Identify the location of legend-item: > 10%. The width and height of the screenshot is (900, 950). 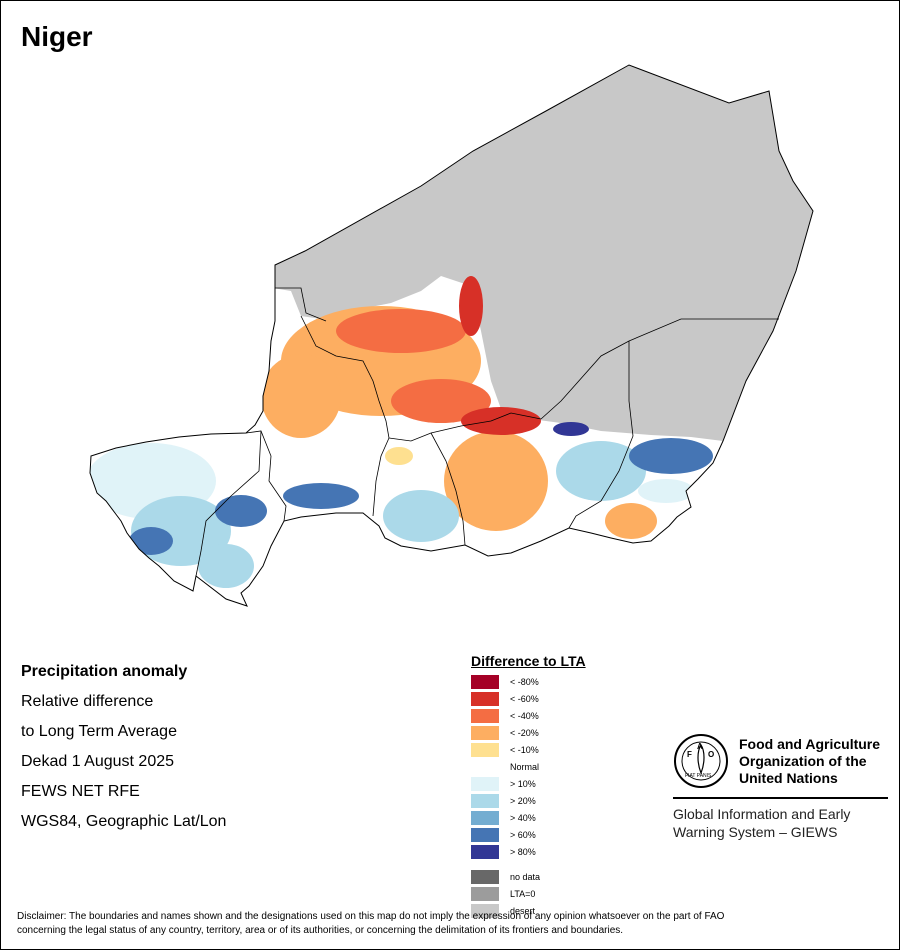
(561, 783).